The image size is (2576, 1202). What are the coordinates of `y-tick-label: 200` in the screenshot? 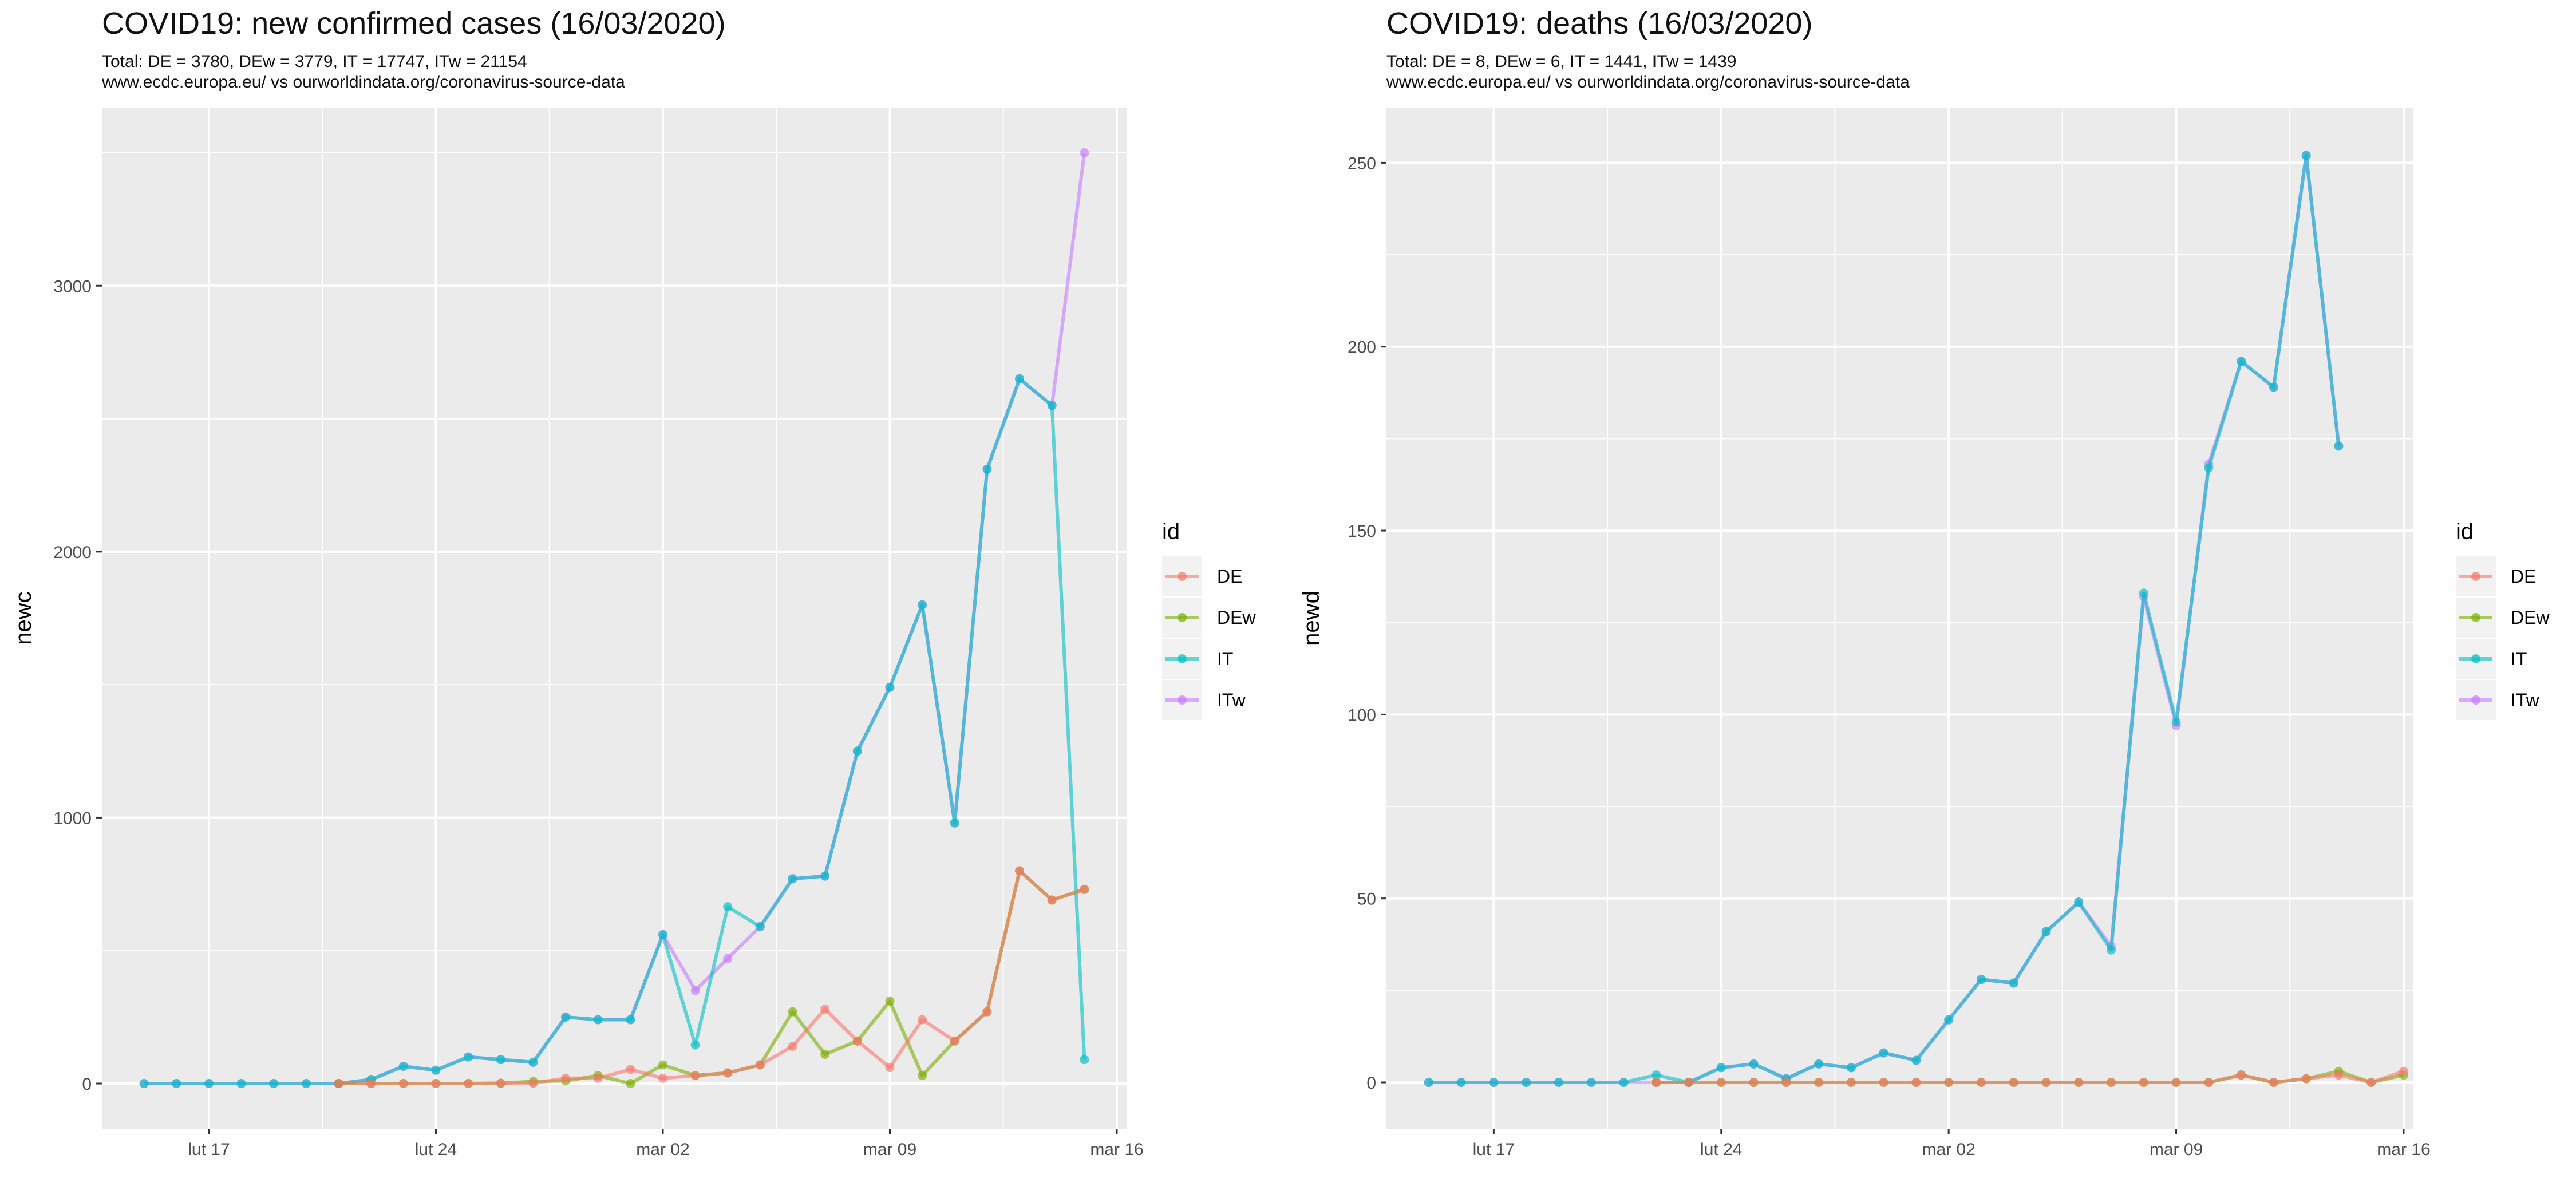 It's located at (1362, 347).